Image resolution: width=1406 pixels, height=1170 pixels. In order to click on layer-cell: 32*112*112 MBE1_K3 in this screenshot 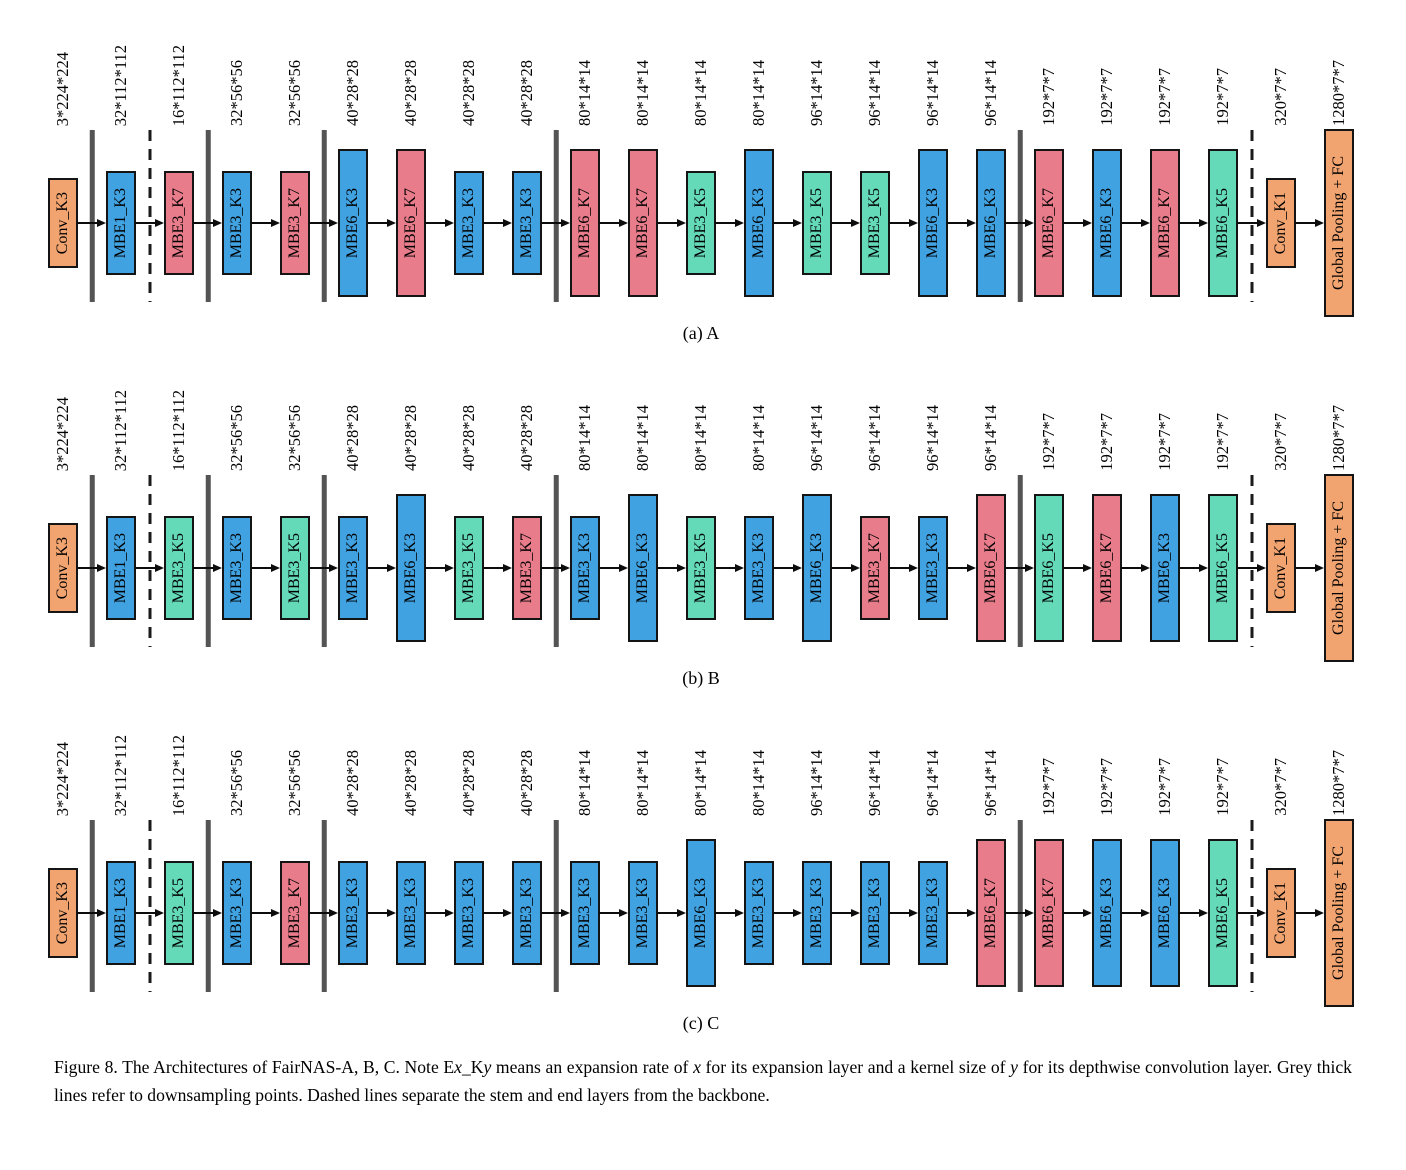, I will do `click(121, 509)`.